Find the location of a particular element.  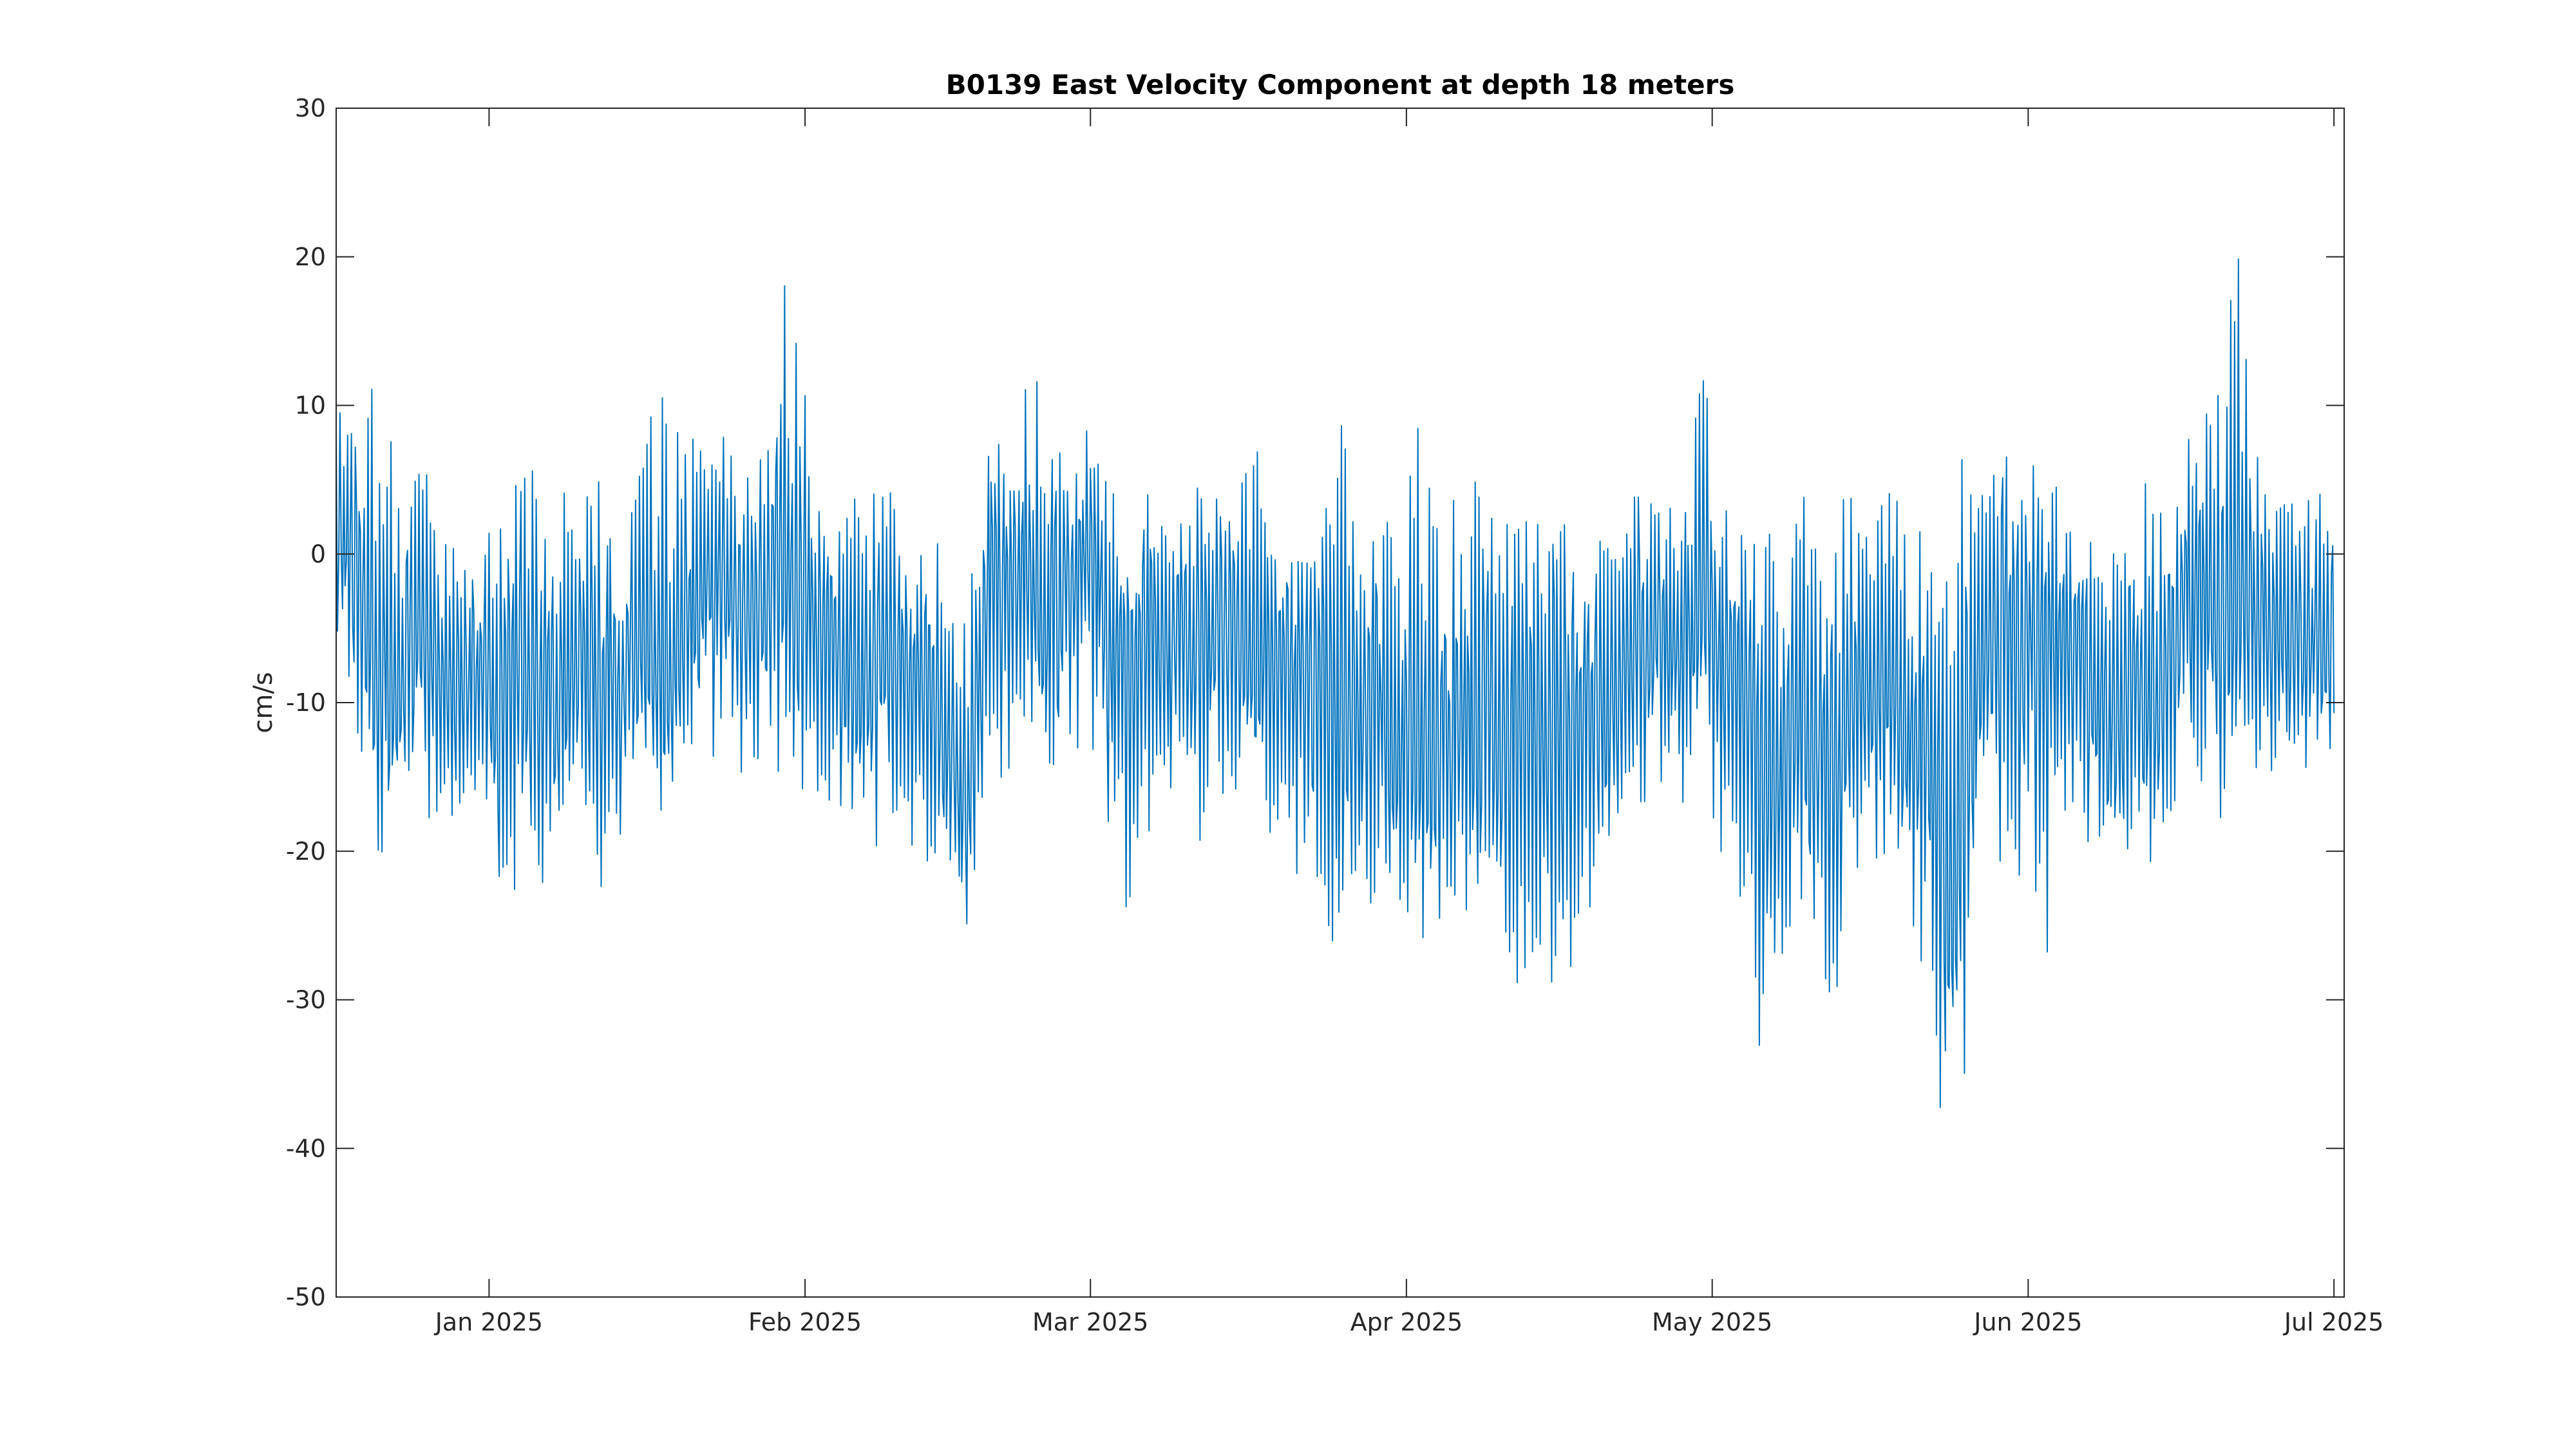

y-tick-label: -10 is located at coordinates (306, 702).